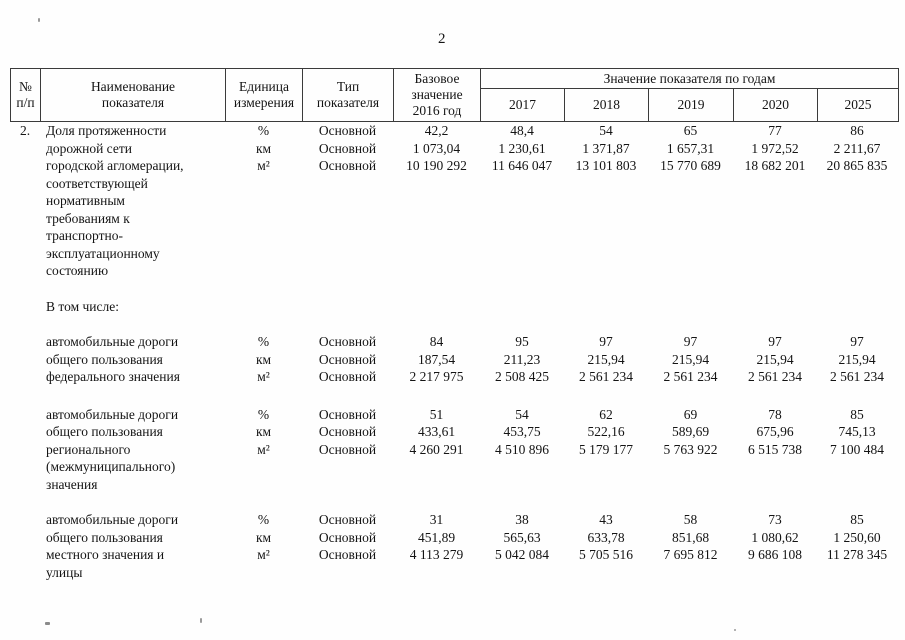  I want to click on value-2019-cell: 97 215,94 2 561 234, so click(690, 359).